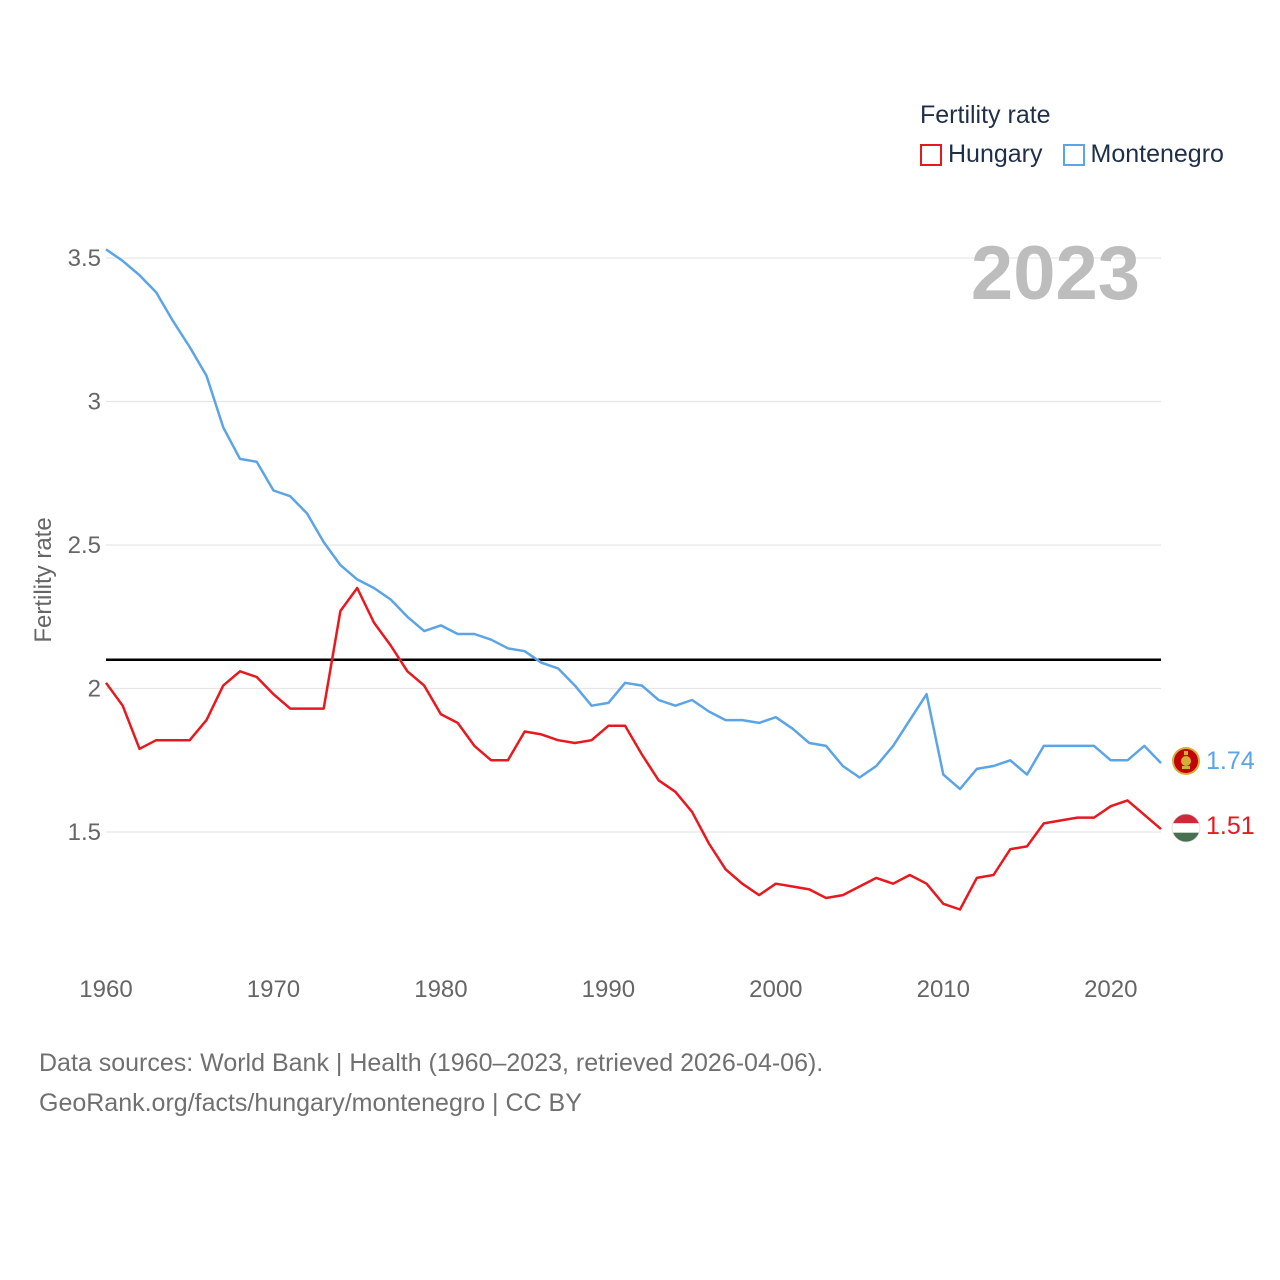 The height and width of the screenshot is (1280, 1280). I want to click on y-axis-title: Fertility rate, so click(43, 579).